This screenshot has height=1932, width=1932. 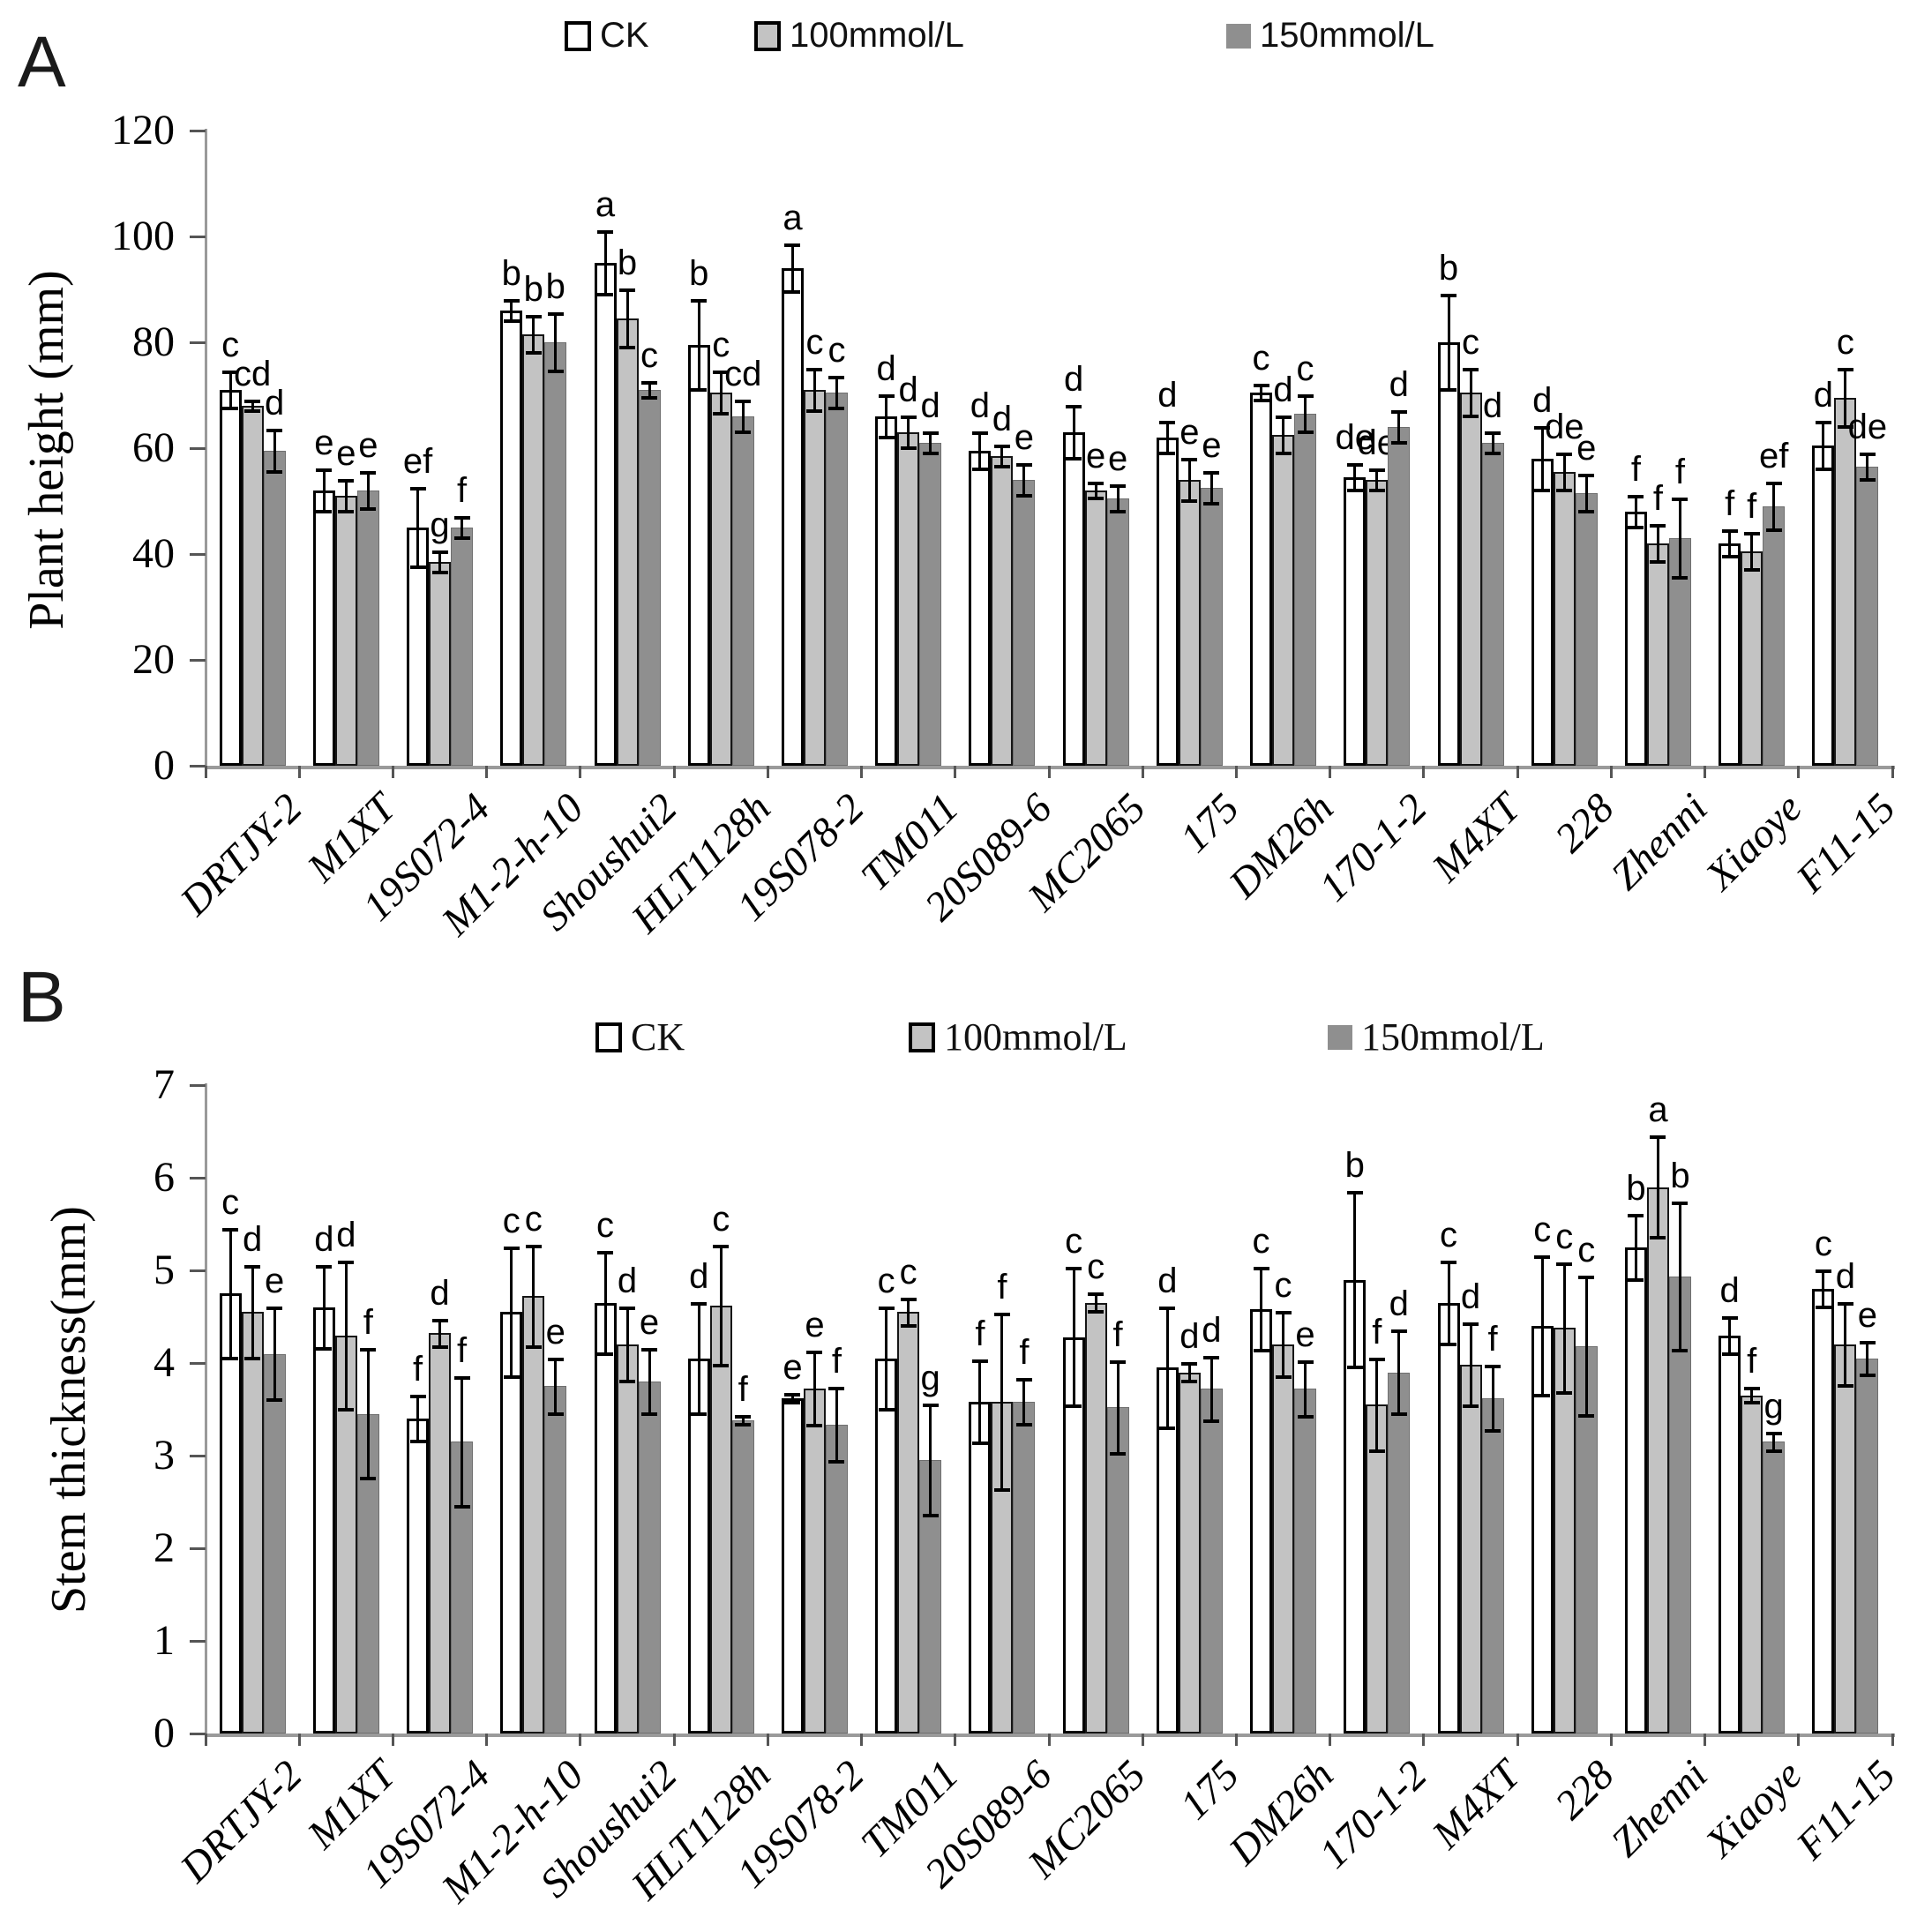 What do you see at coordinates (1774, 457) in the screenshot?
I see `sig-letter: ef` at bounding box center [1774, 457].